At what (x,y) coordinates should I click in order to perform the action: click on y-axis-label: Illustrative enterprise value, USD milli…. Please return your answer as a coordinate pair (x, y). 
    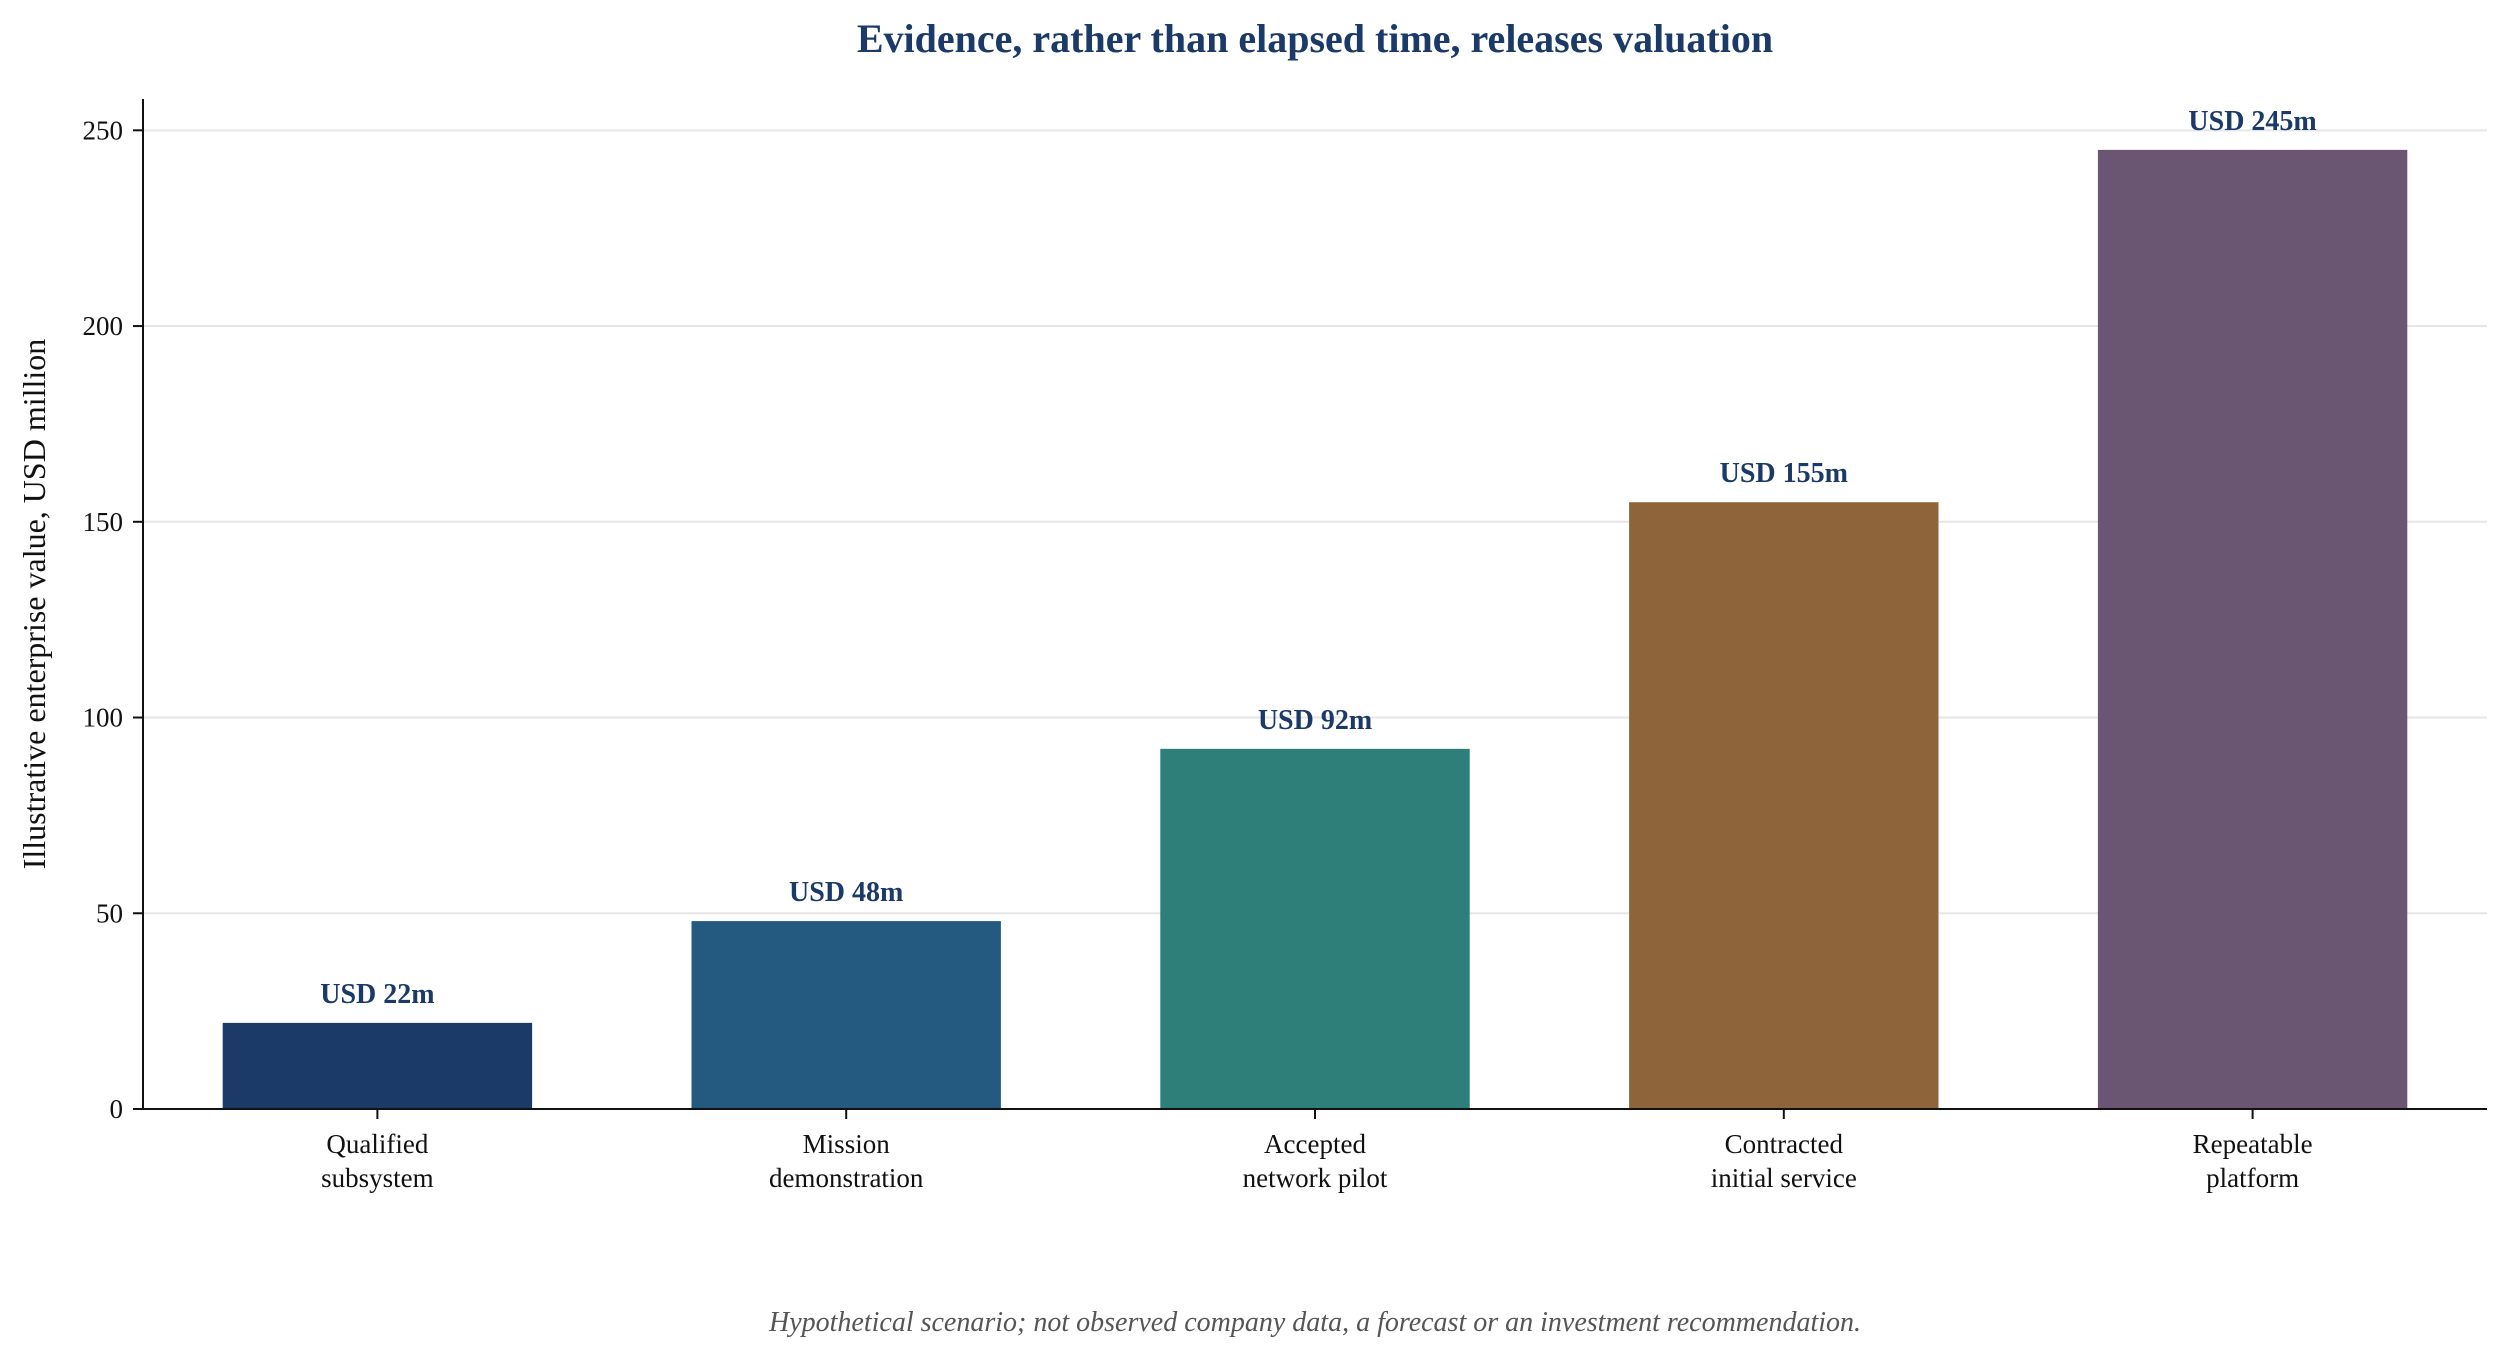
    Looking at the image, I should click on (34, 604).